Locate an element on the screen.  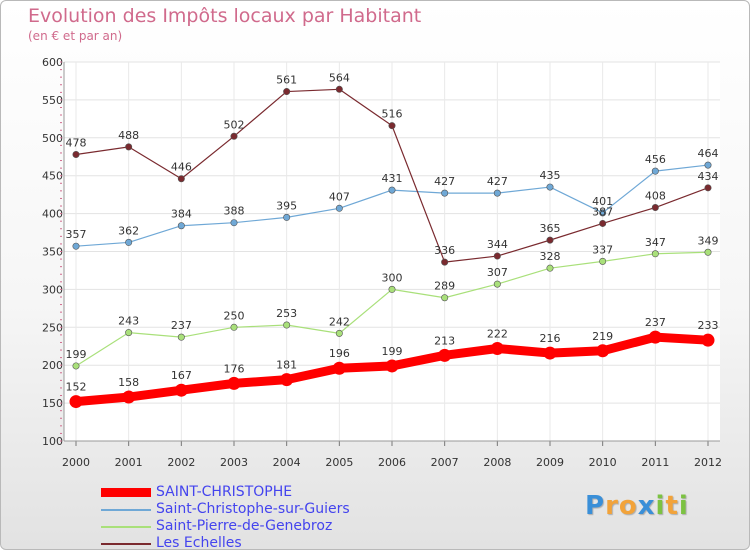
data-label: 388 is located at coordinates (234, 211).